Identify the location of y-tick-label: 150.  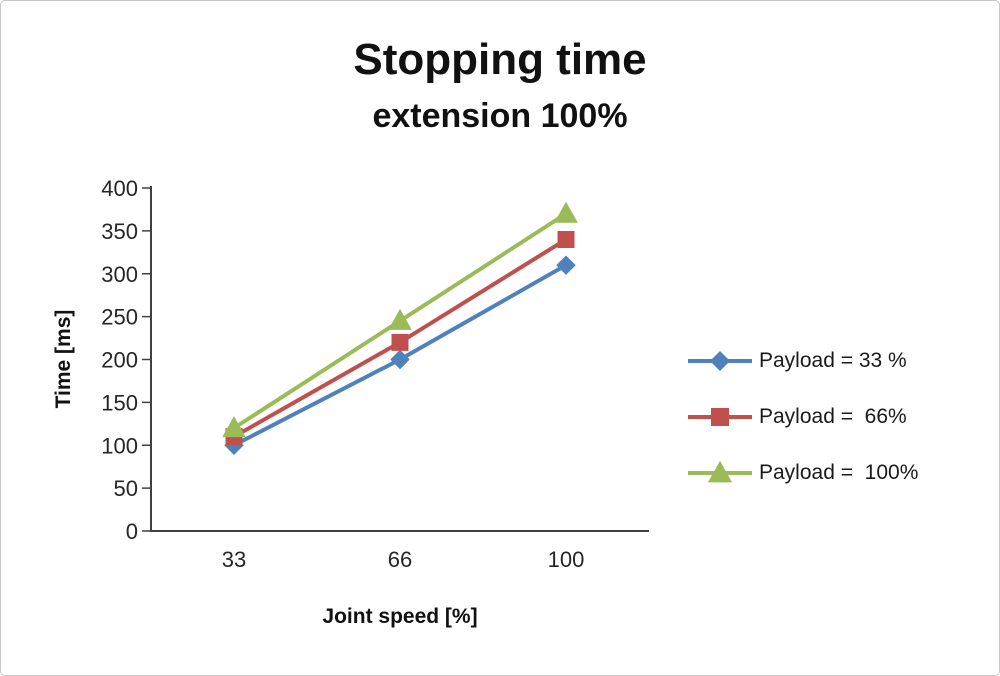
(119, 402).